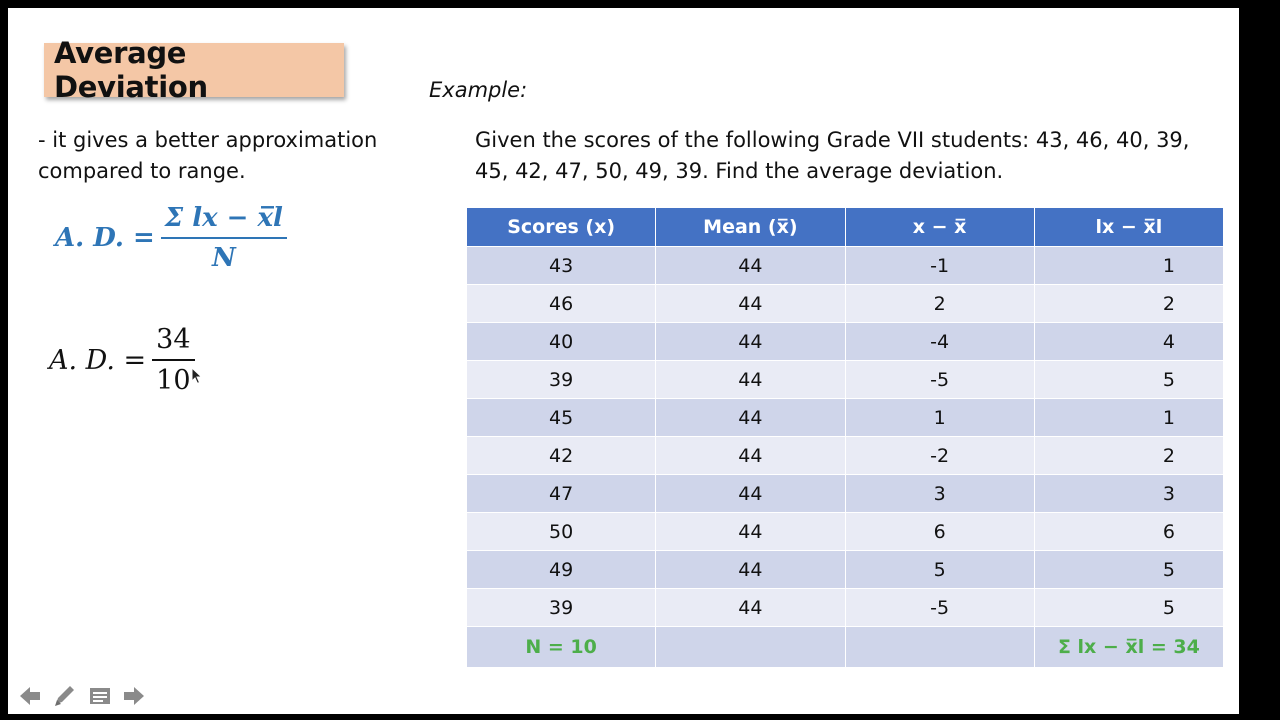 The image size is (1280, 720). Describe the element at coordinates (939, 417) in the screenshot. I see `cell-deviation: 1` at that location.